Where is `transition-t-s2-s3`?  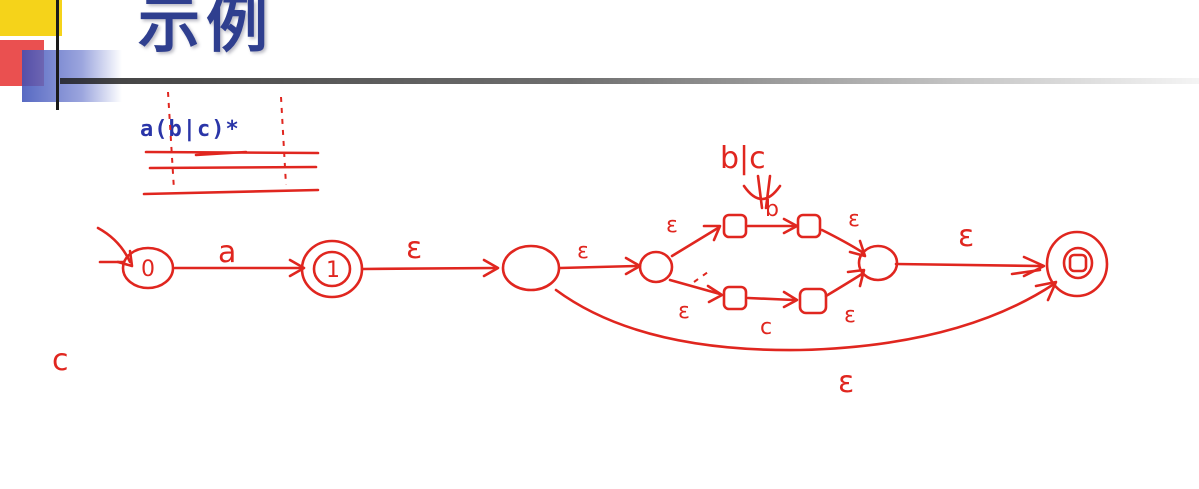 transition-t-s2-s3 is located at coordinates (600, 266).